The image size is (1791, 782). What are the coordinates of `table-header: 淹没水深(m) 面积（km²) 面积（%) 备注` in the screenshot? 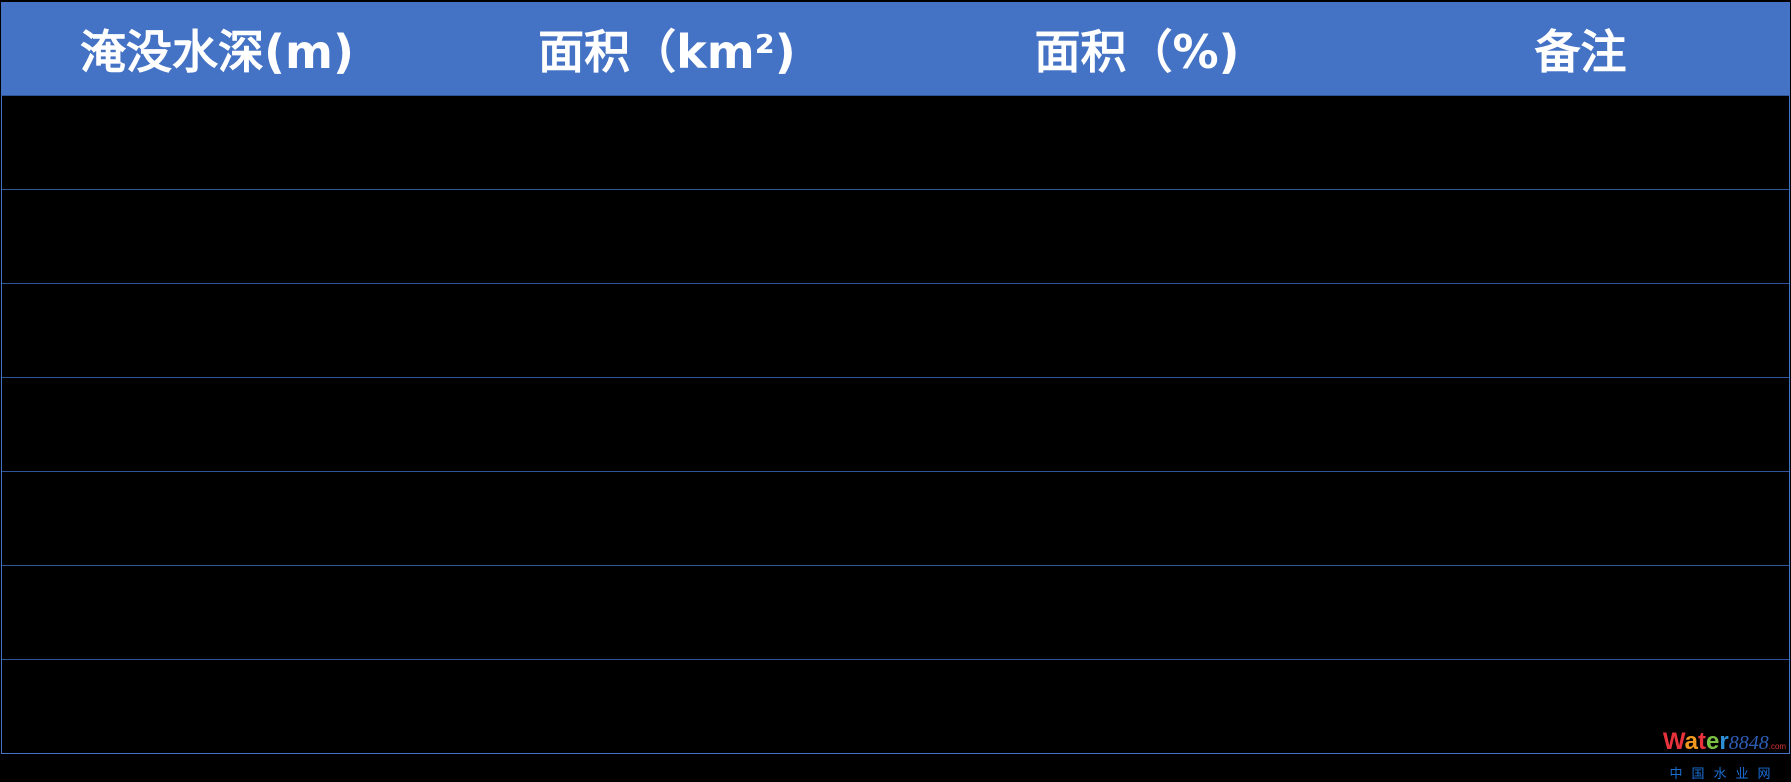 It's located at (895, 48).